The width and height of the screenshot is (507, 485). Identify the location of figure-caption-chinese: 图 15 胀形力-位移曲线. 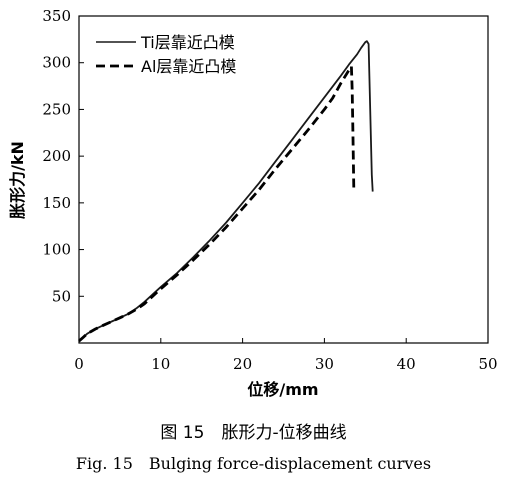
(253, 430).